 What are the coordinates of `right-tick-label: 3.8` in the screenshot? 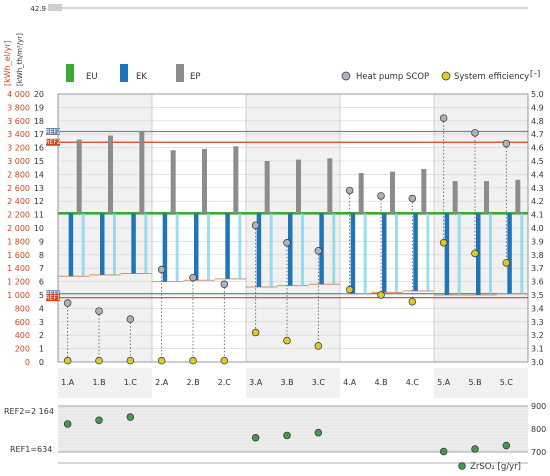 It's located at (537, 255).